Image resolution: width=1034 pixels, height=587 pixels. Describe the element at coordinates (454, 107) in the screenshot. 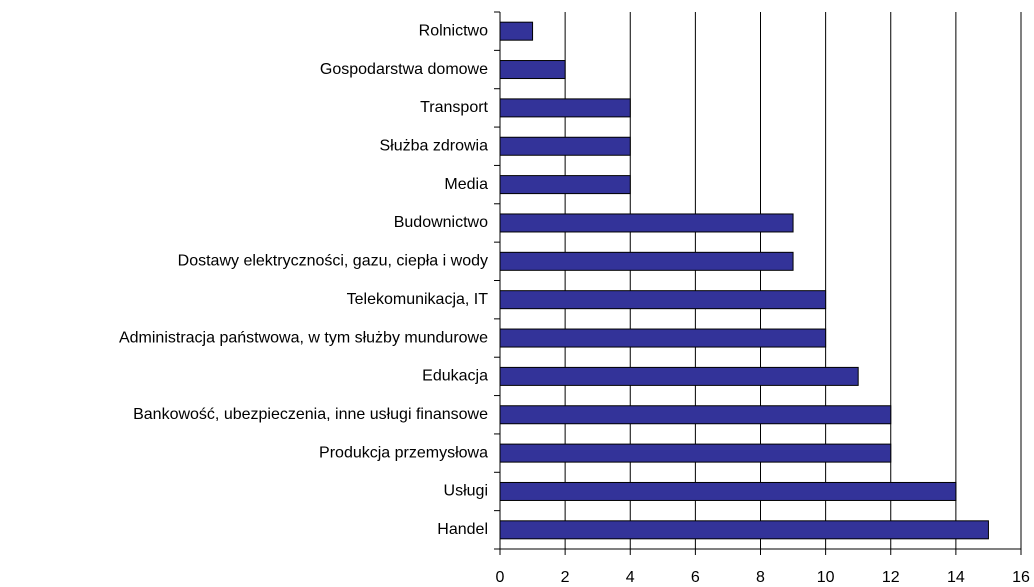

I see `y-tick-label: Transport` at that location.